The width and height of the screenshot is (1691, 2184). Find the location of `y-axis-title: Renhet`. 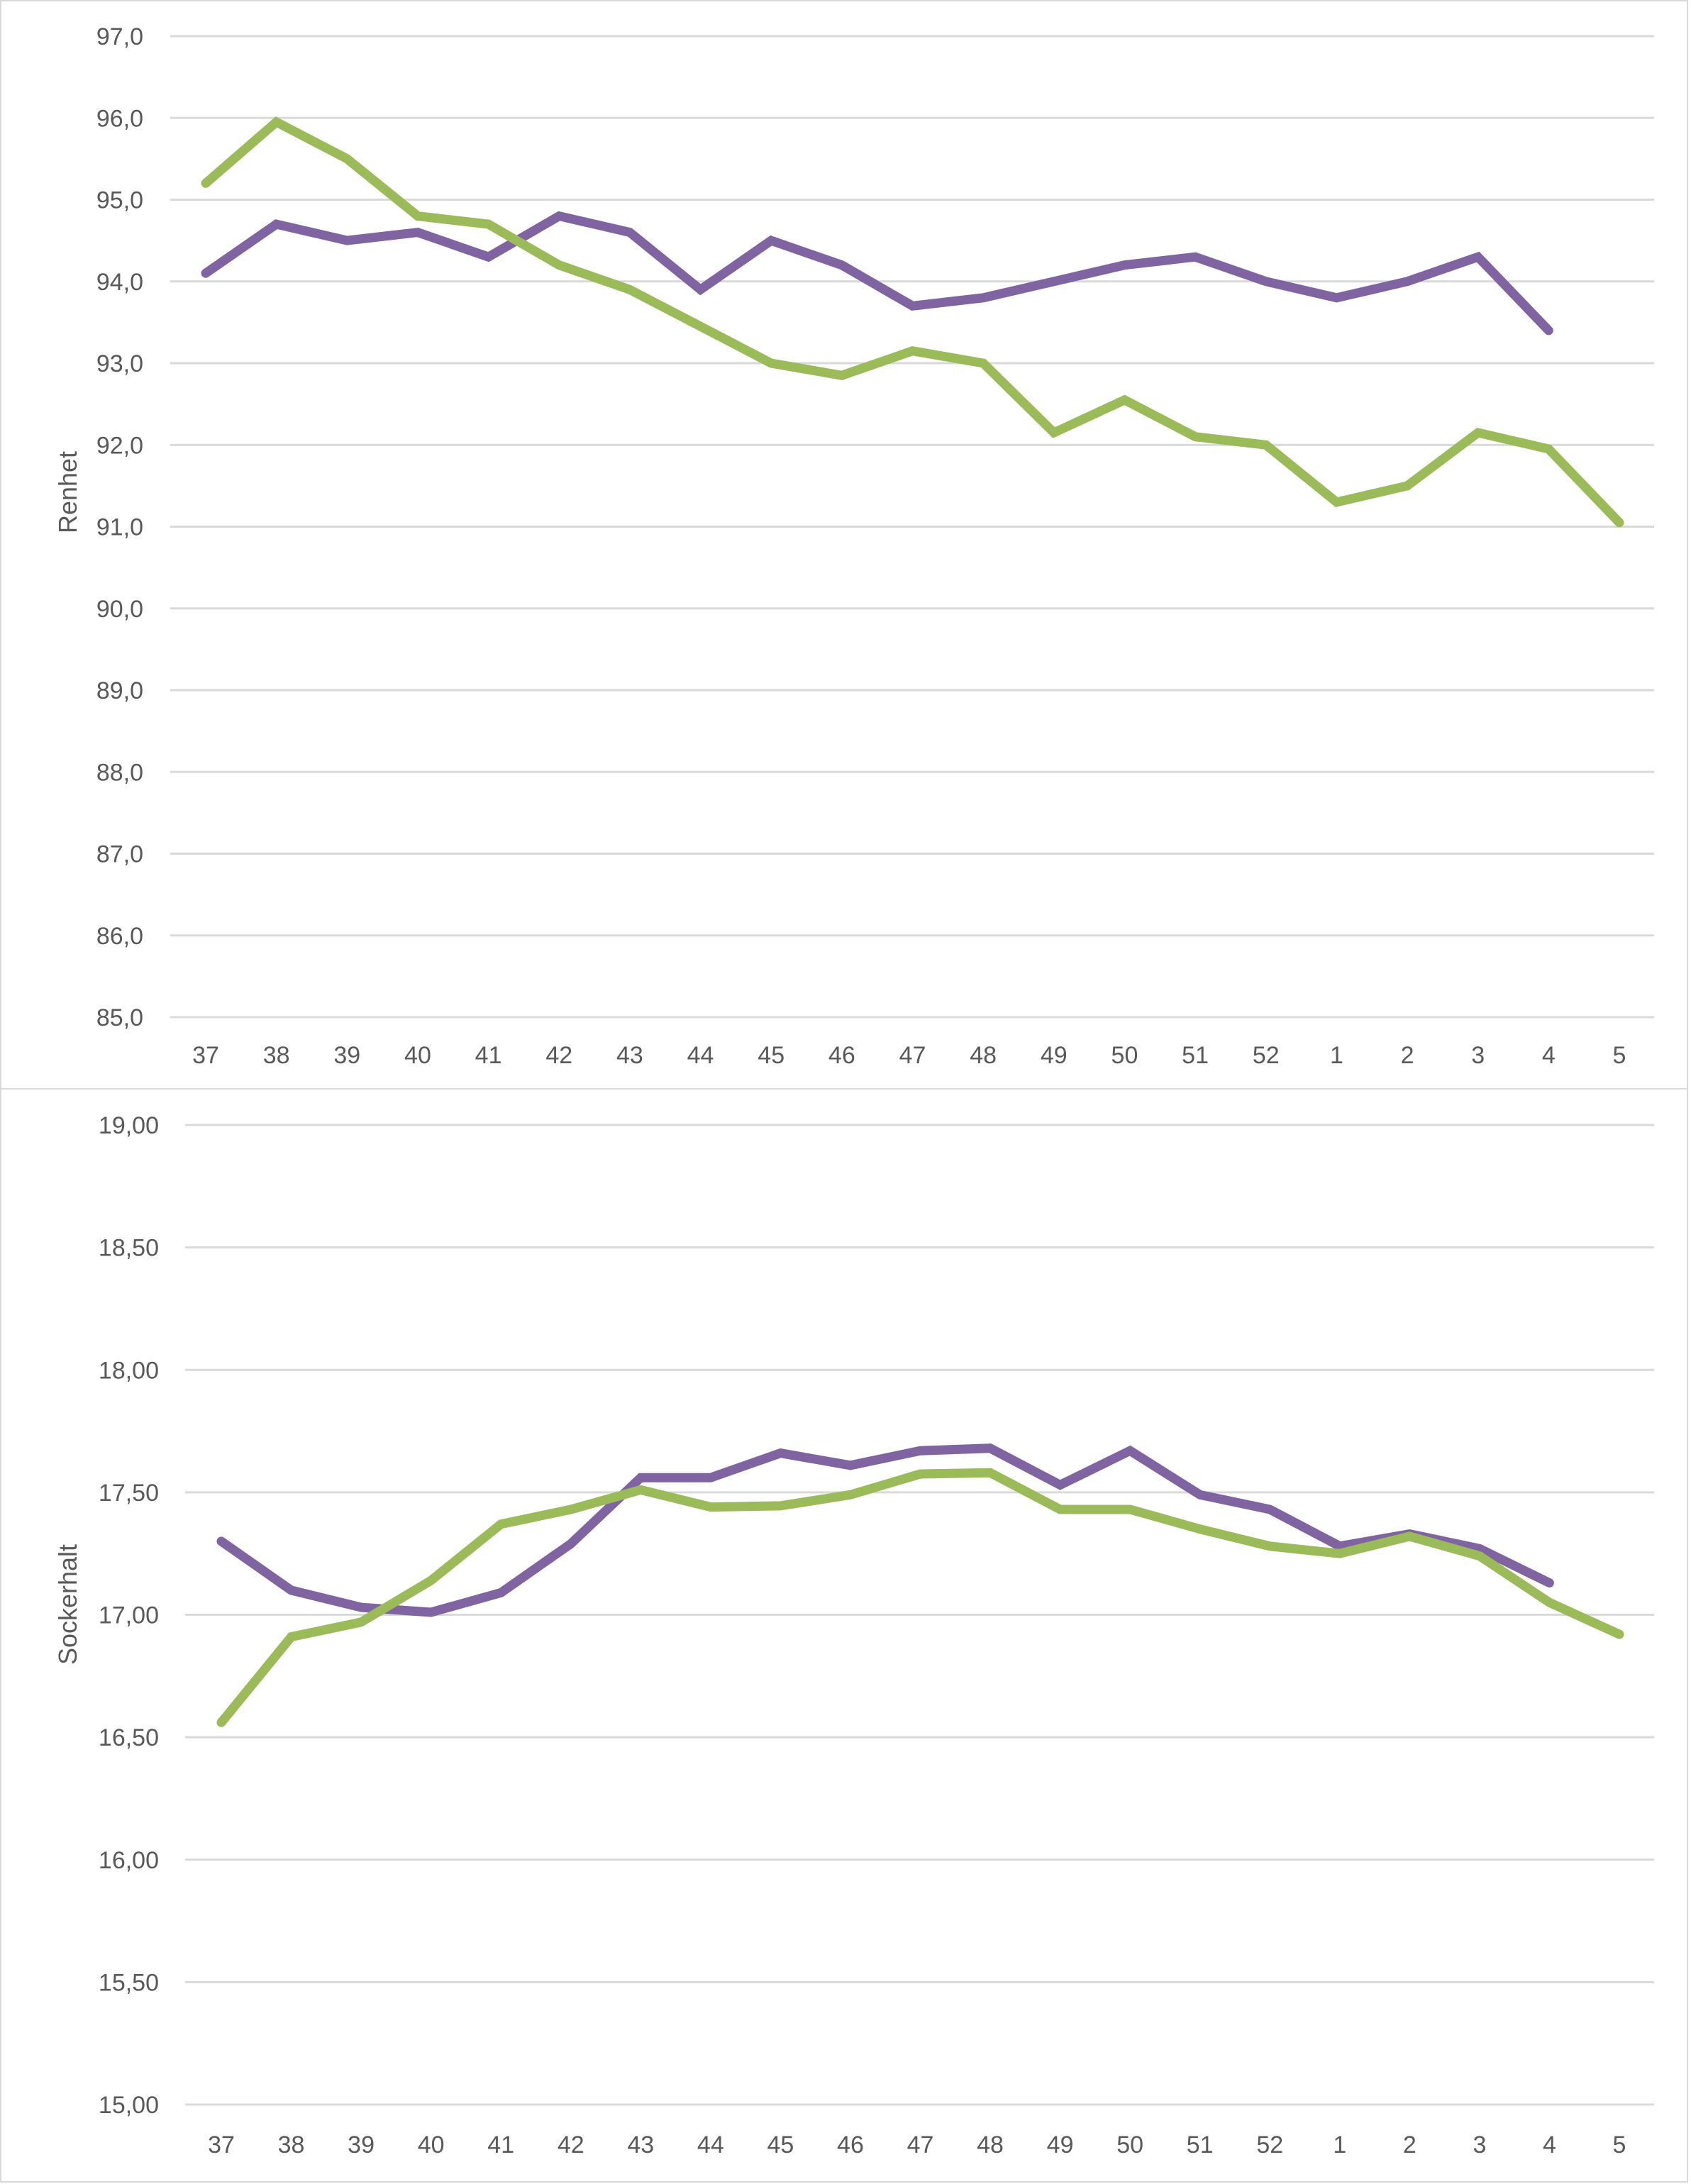

y-axis-title: Renhet is located at coordinates (67, 492).